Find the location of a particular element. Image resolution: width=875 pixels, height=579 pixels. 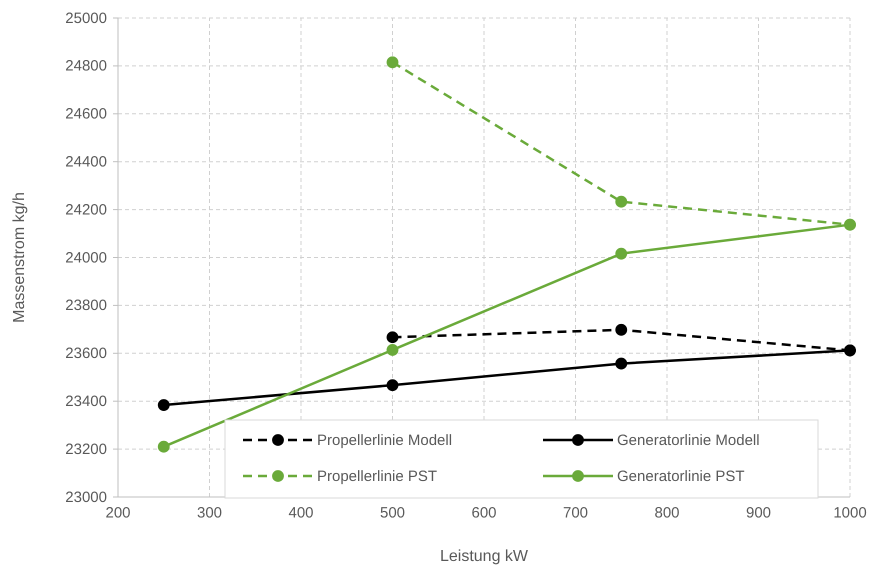

y-tick-label: 24000 is located at coordinates (86, 257).